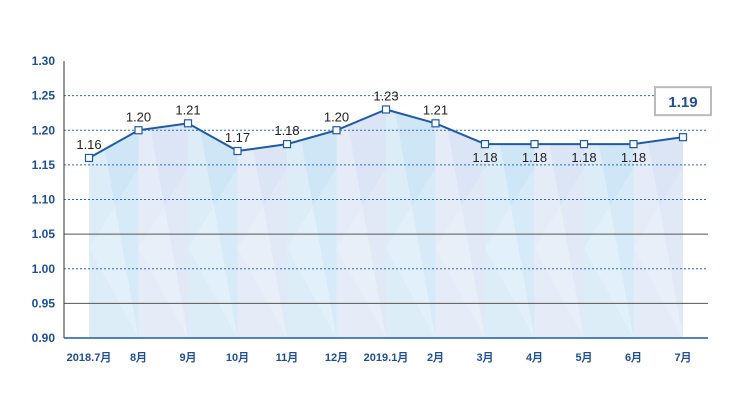  What do you see at coordinates (44, 303) in the screenshot?
I see `y-tick-label: 0.95` at bounding box center [44, 303].